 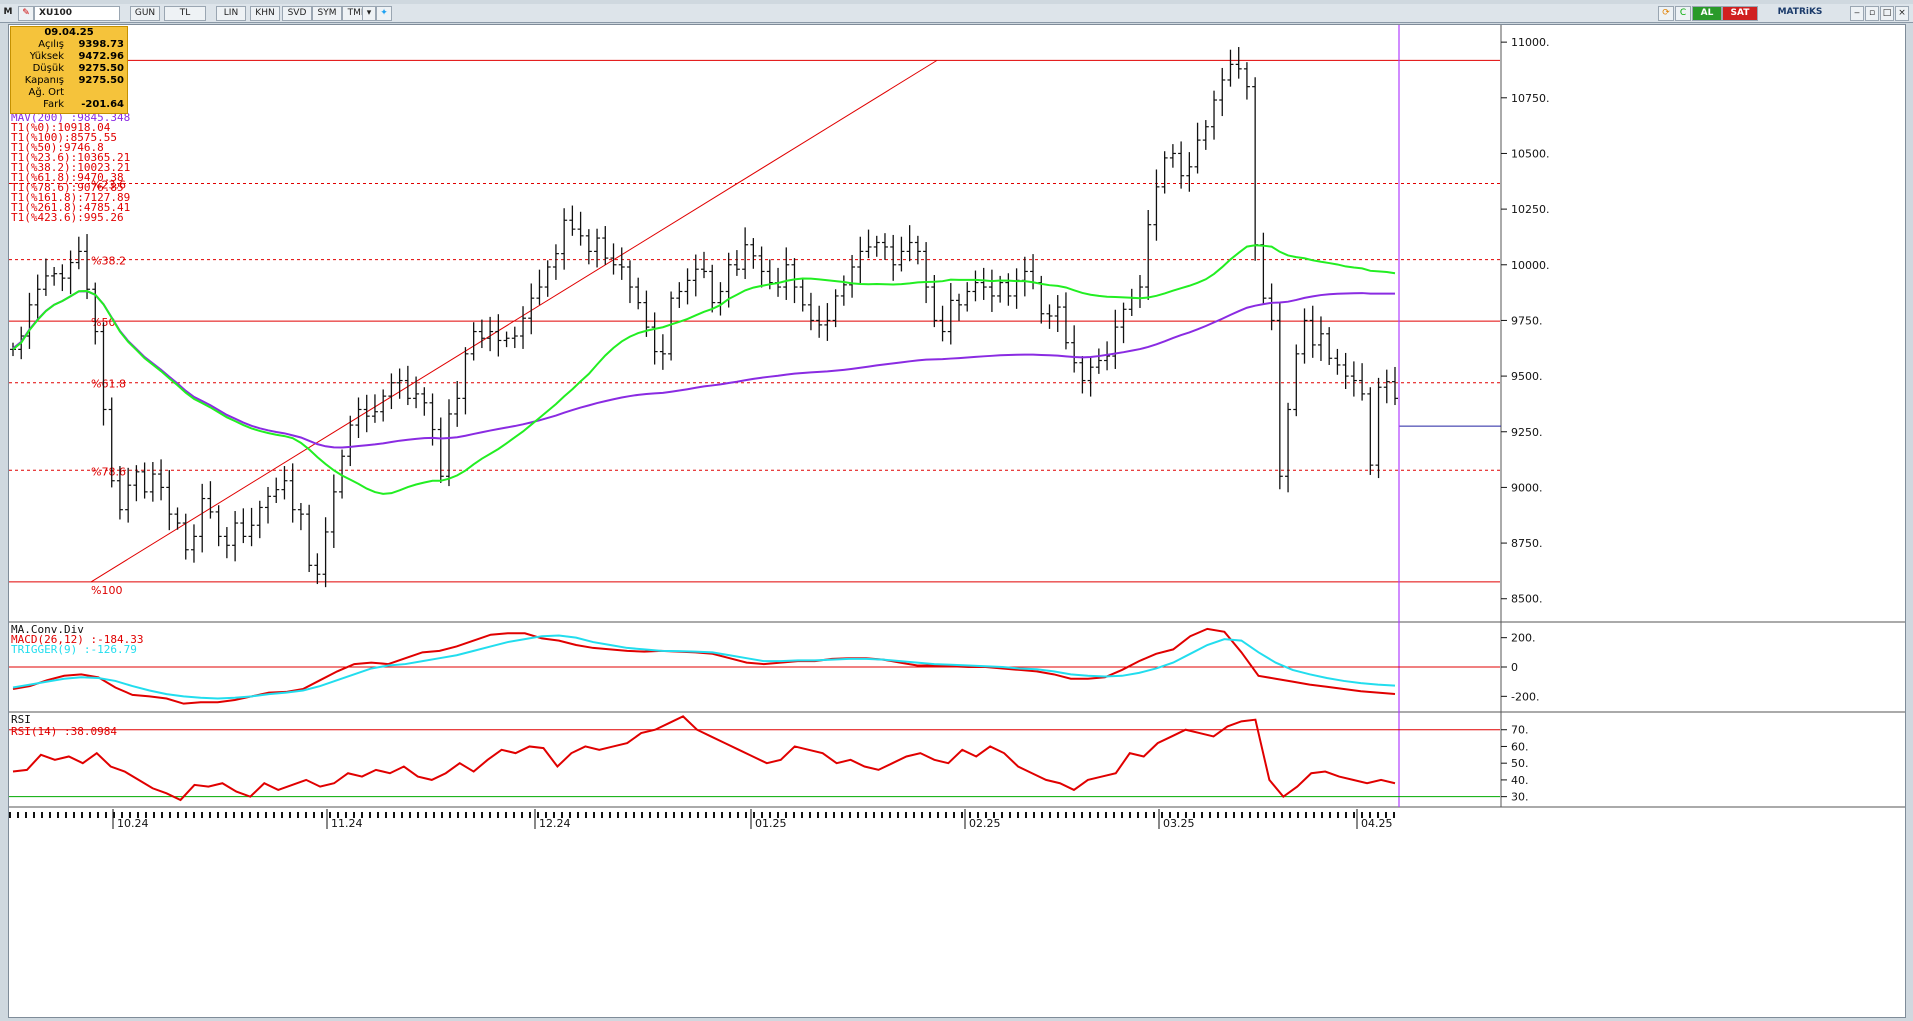 I want to click on rsi-title: RSI, so click(x=21, y=719).